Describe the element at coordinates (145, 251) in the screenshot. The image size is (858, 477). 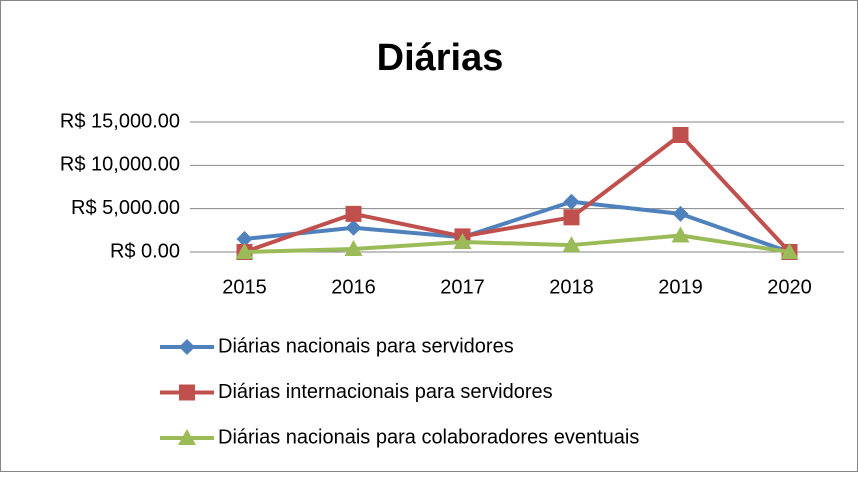
I see `y-tick-label: R$ 0.00` at that location.